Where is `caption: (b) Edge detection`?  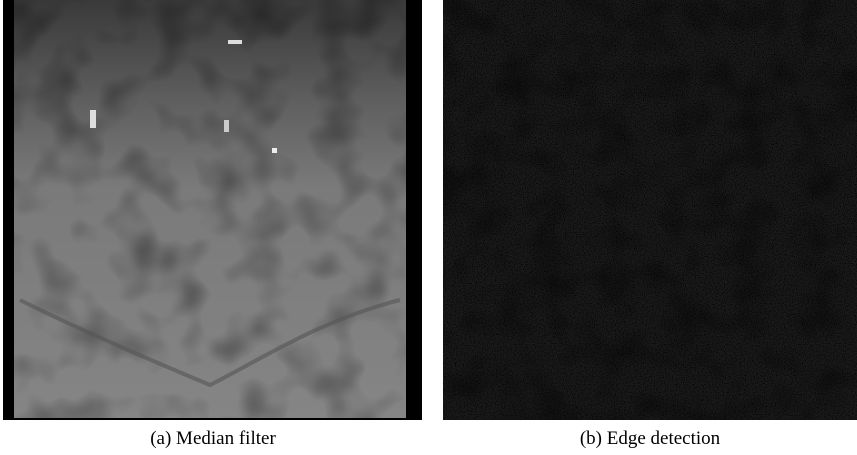
caption: (b) Edge detection is located at coordinates (650, 438).